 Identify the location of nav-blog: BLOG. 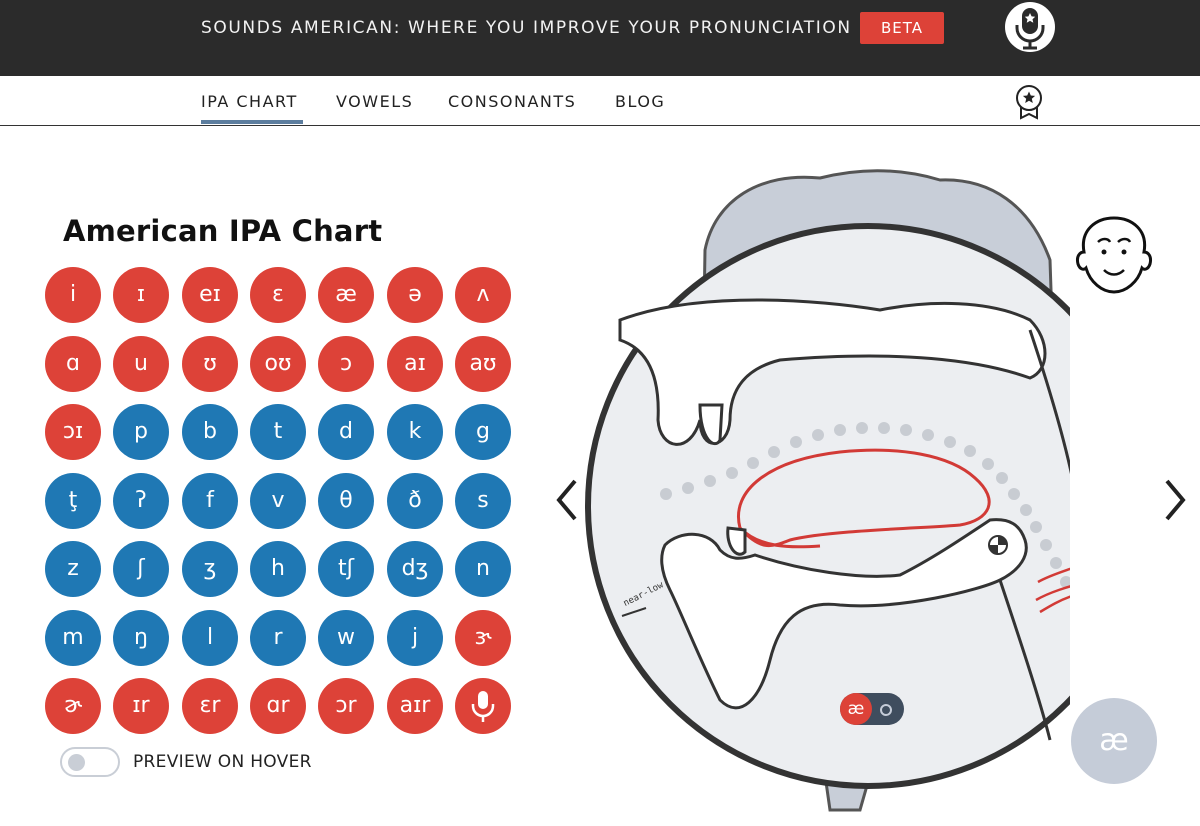
(640, 101).